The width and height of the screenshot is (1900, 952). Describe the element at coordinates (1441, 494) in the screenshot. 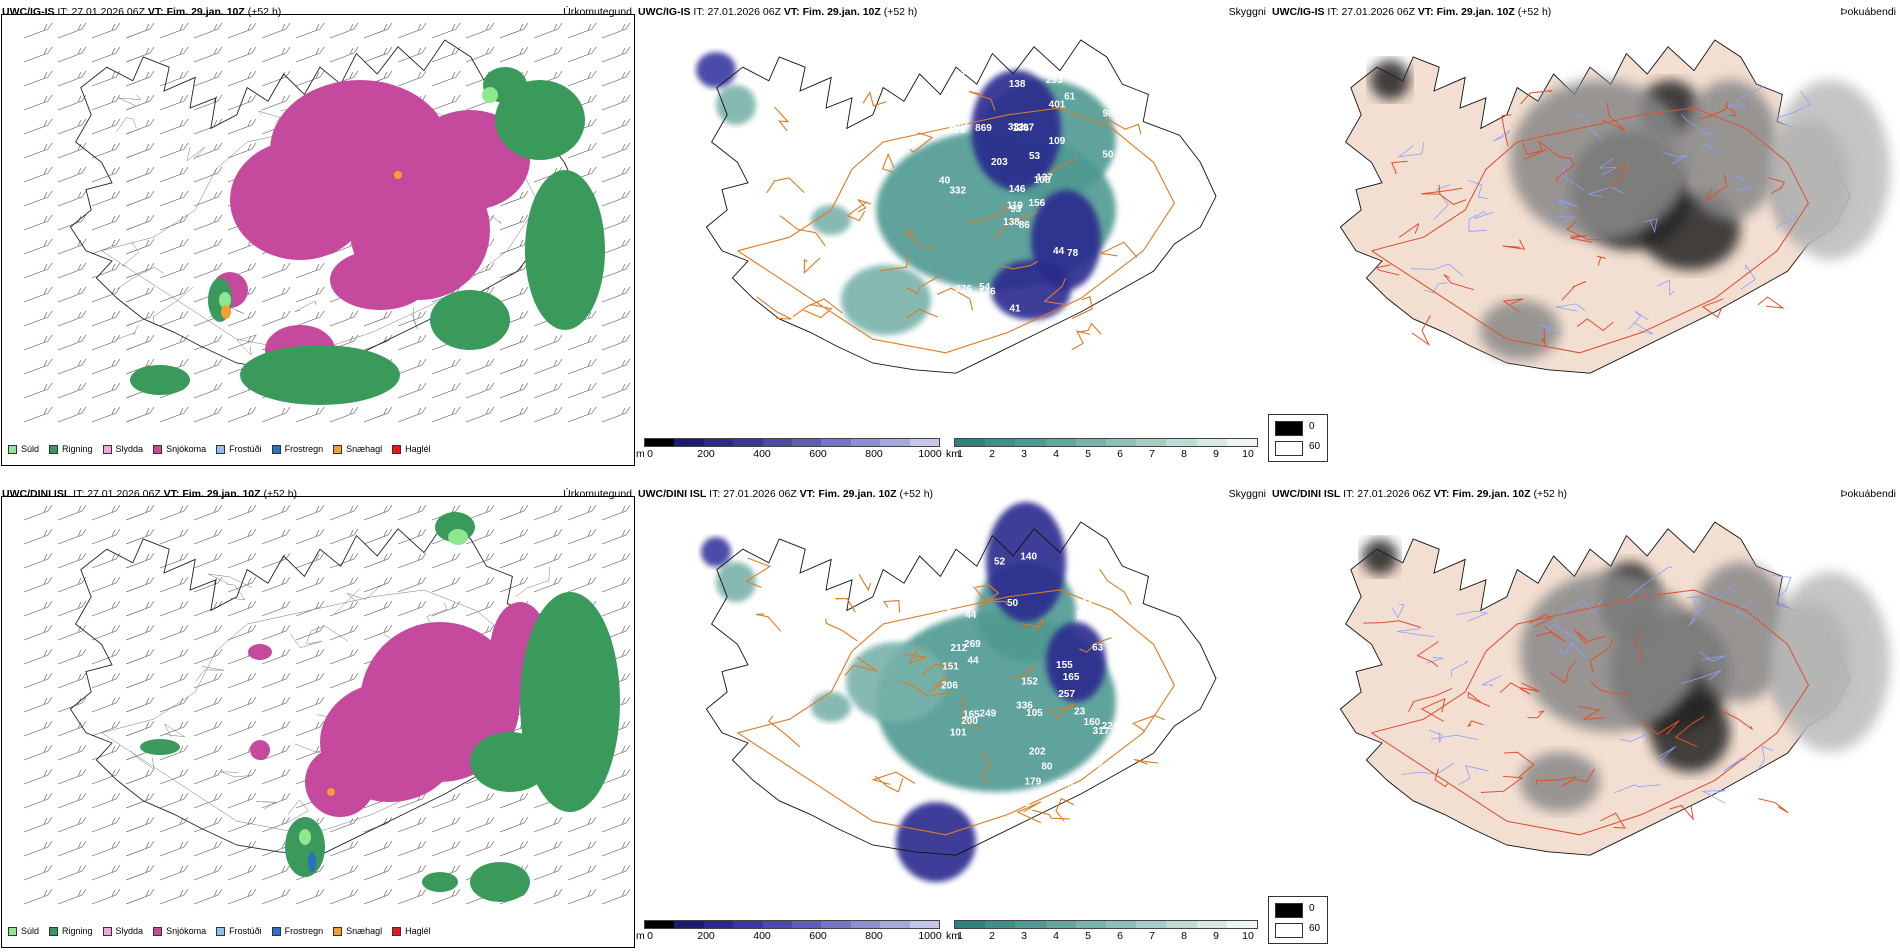

I see `vt-label: VT:` at that location.